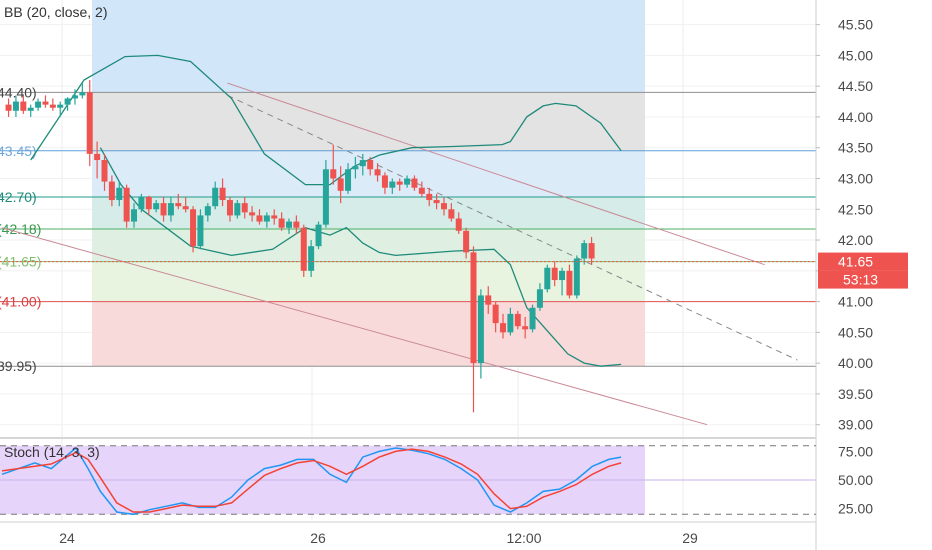 This screenshot has height=550, width=932. Describe the element at coordinates (56, 12) in the screenshot. I see `bb-indicator-title: BB (20, close, 2)` at that location.